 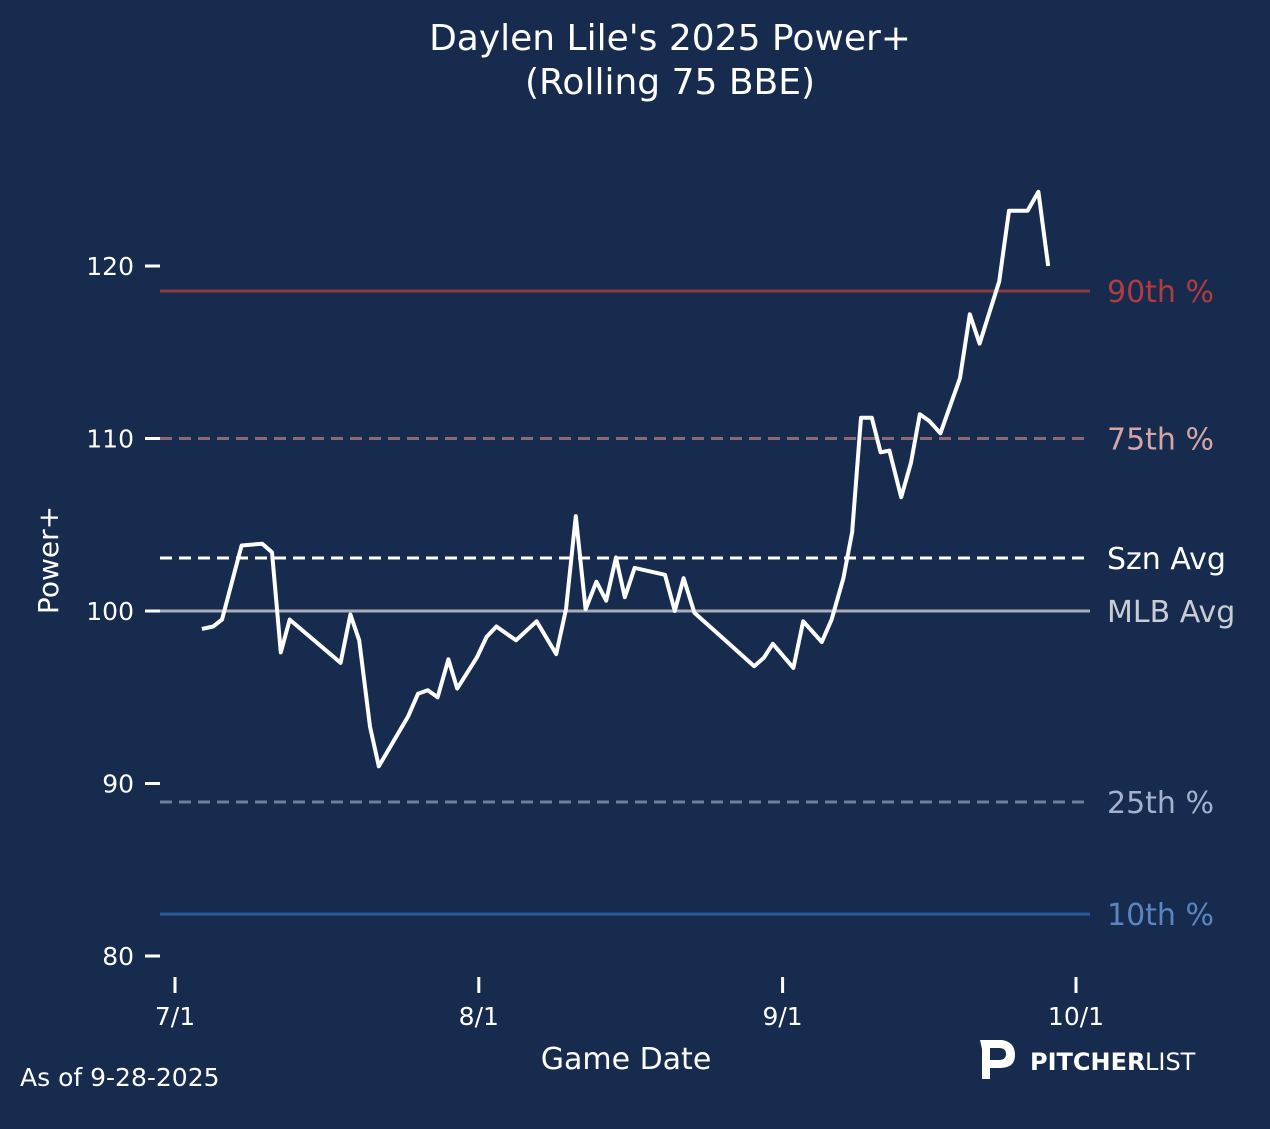 I want to click on reference-label: 25th %, so click(x=1160, y=803).